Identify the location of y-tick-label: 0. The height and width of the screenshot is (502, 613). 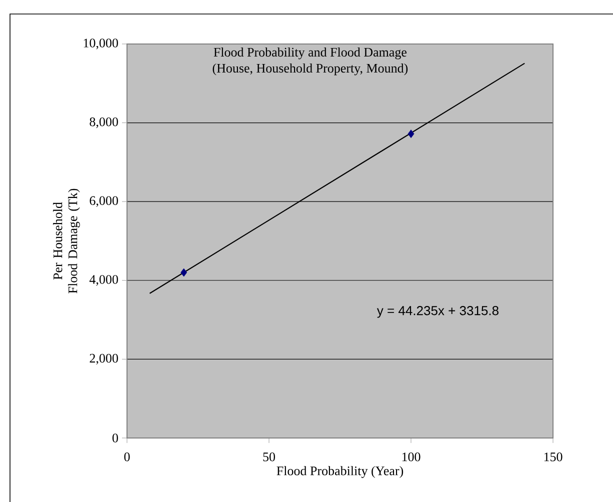
(115, 438).